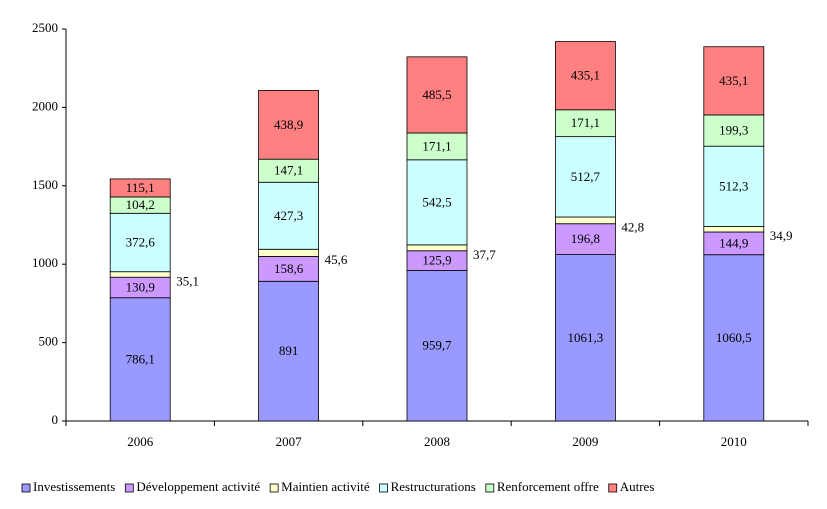 The image size is (827, 509). What do you see at coordinates (289, 441) in the screenshot?
I see `x-tick-label: 2007` at bounding box center [289, 441].